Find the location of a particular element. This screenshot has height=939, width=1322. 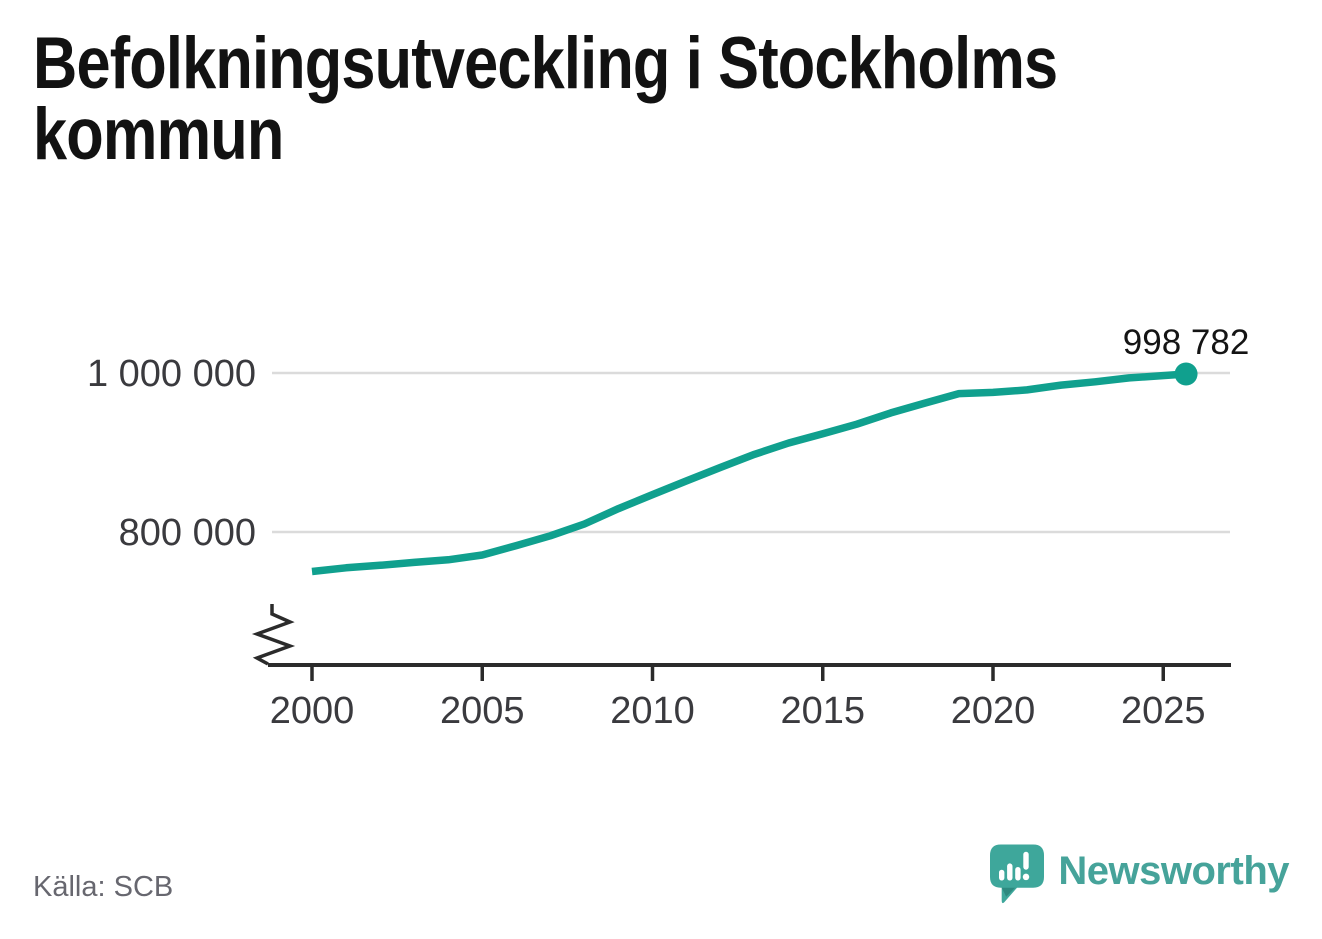

x-tick-label: 2005 is located at coordinates (482, 711).